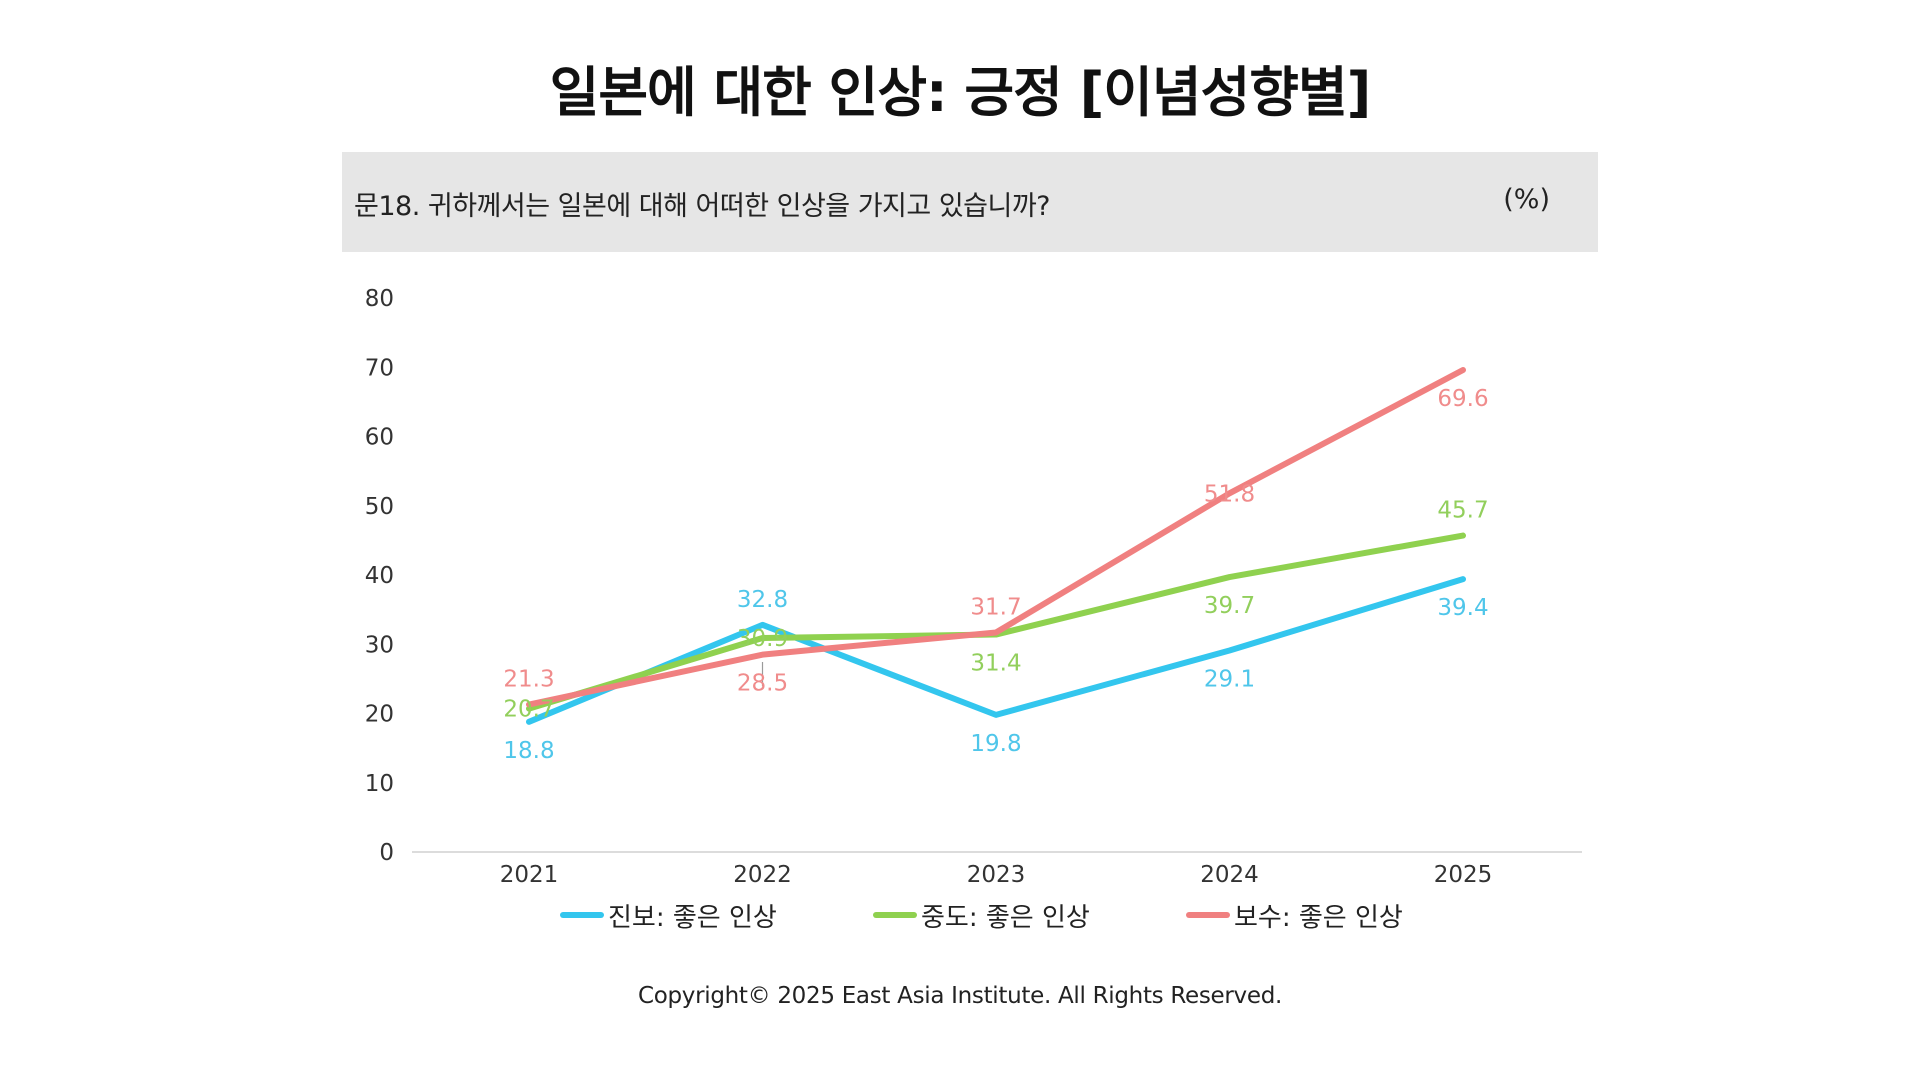 The height and width of the screenshot is (1080, 1920). What do you see at coordinates (995, 607) in the screenshot?
I see `data-label: 31.7` at bounding box center [995, 607].